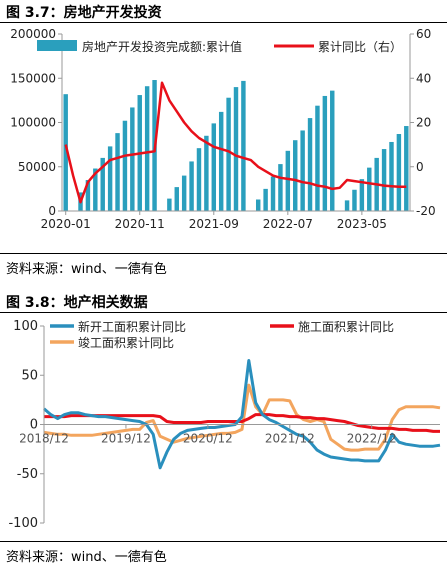 This screenshot has height=567, width=447. Describe the element at coordinates (132, 326) in the screenshot. I see `legend-label-0: 新开工面积累计同比` at that location.